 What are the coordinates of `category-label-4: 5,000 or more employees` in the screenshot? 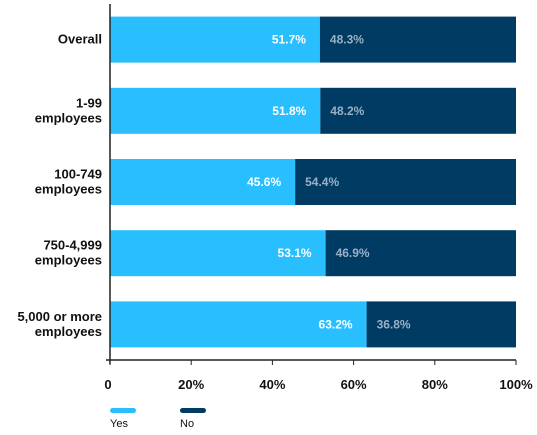 It's located at (59, 324).